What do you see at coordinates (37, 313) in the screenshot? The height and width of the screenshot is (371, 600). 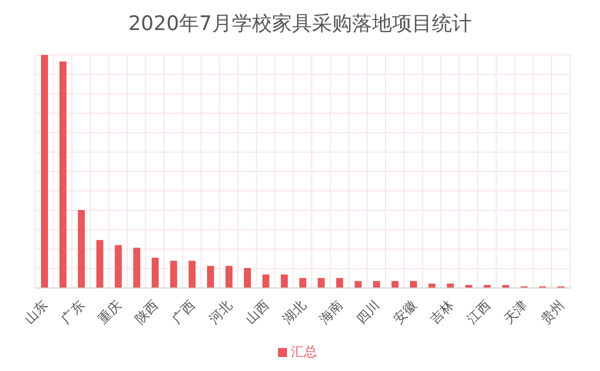 I see `x-tick-label: 山东` at bounding box center [37, 313].